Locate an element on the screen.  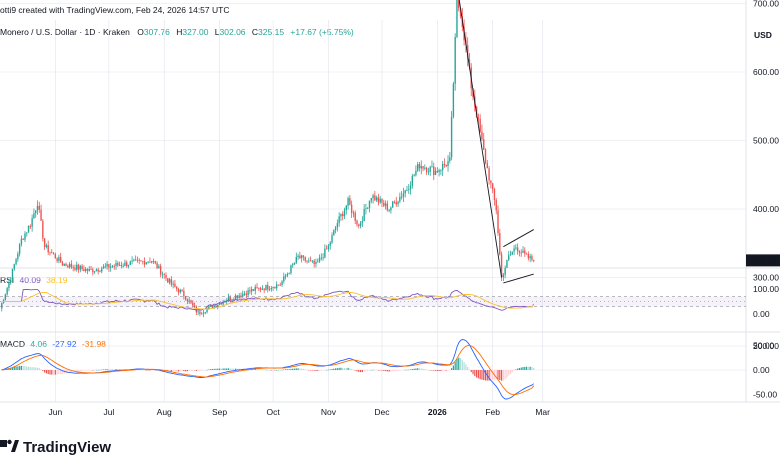
macd-pane: 50.00 0.00 -50.00 is located at coordinates (388, 369).